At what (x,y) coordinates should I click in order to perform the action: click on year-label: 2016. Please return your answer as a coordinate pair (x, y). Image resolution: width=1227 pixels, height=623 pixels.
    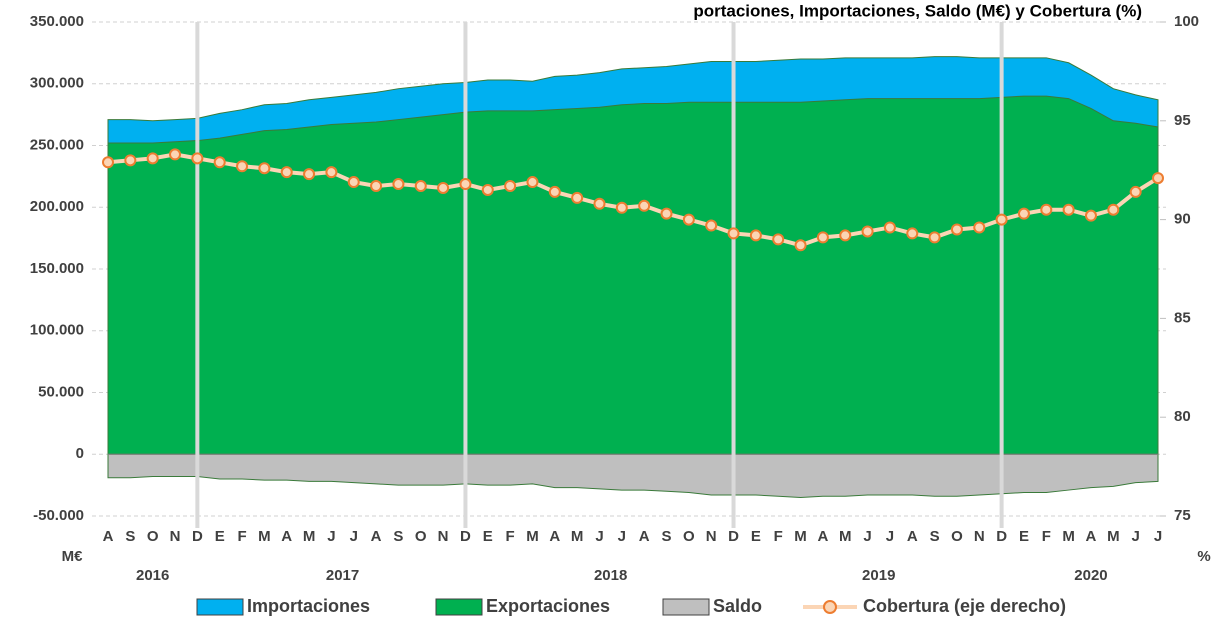
    Looking at the image, I should click on (152, 575).